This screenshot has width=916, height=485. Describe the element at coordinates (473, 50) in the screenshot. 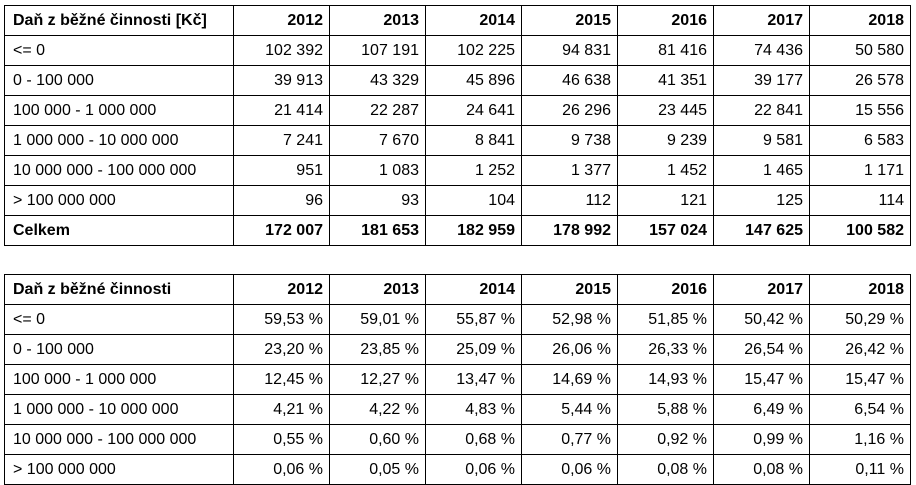

I see `value-cell: 102 225` at that location.